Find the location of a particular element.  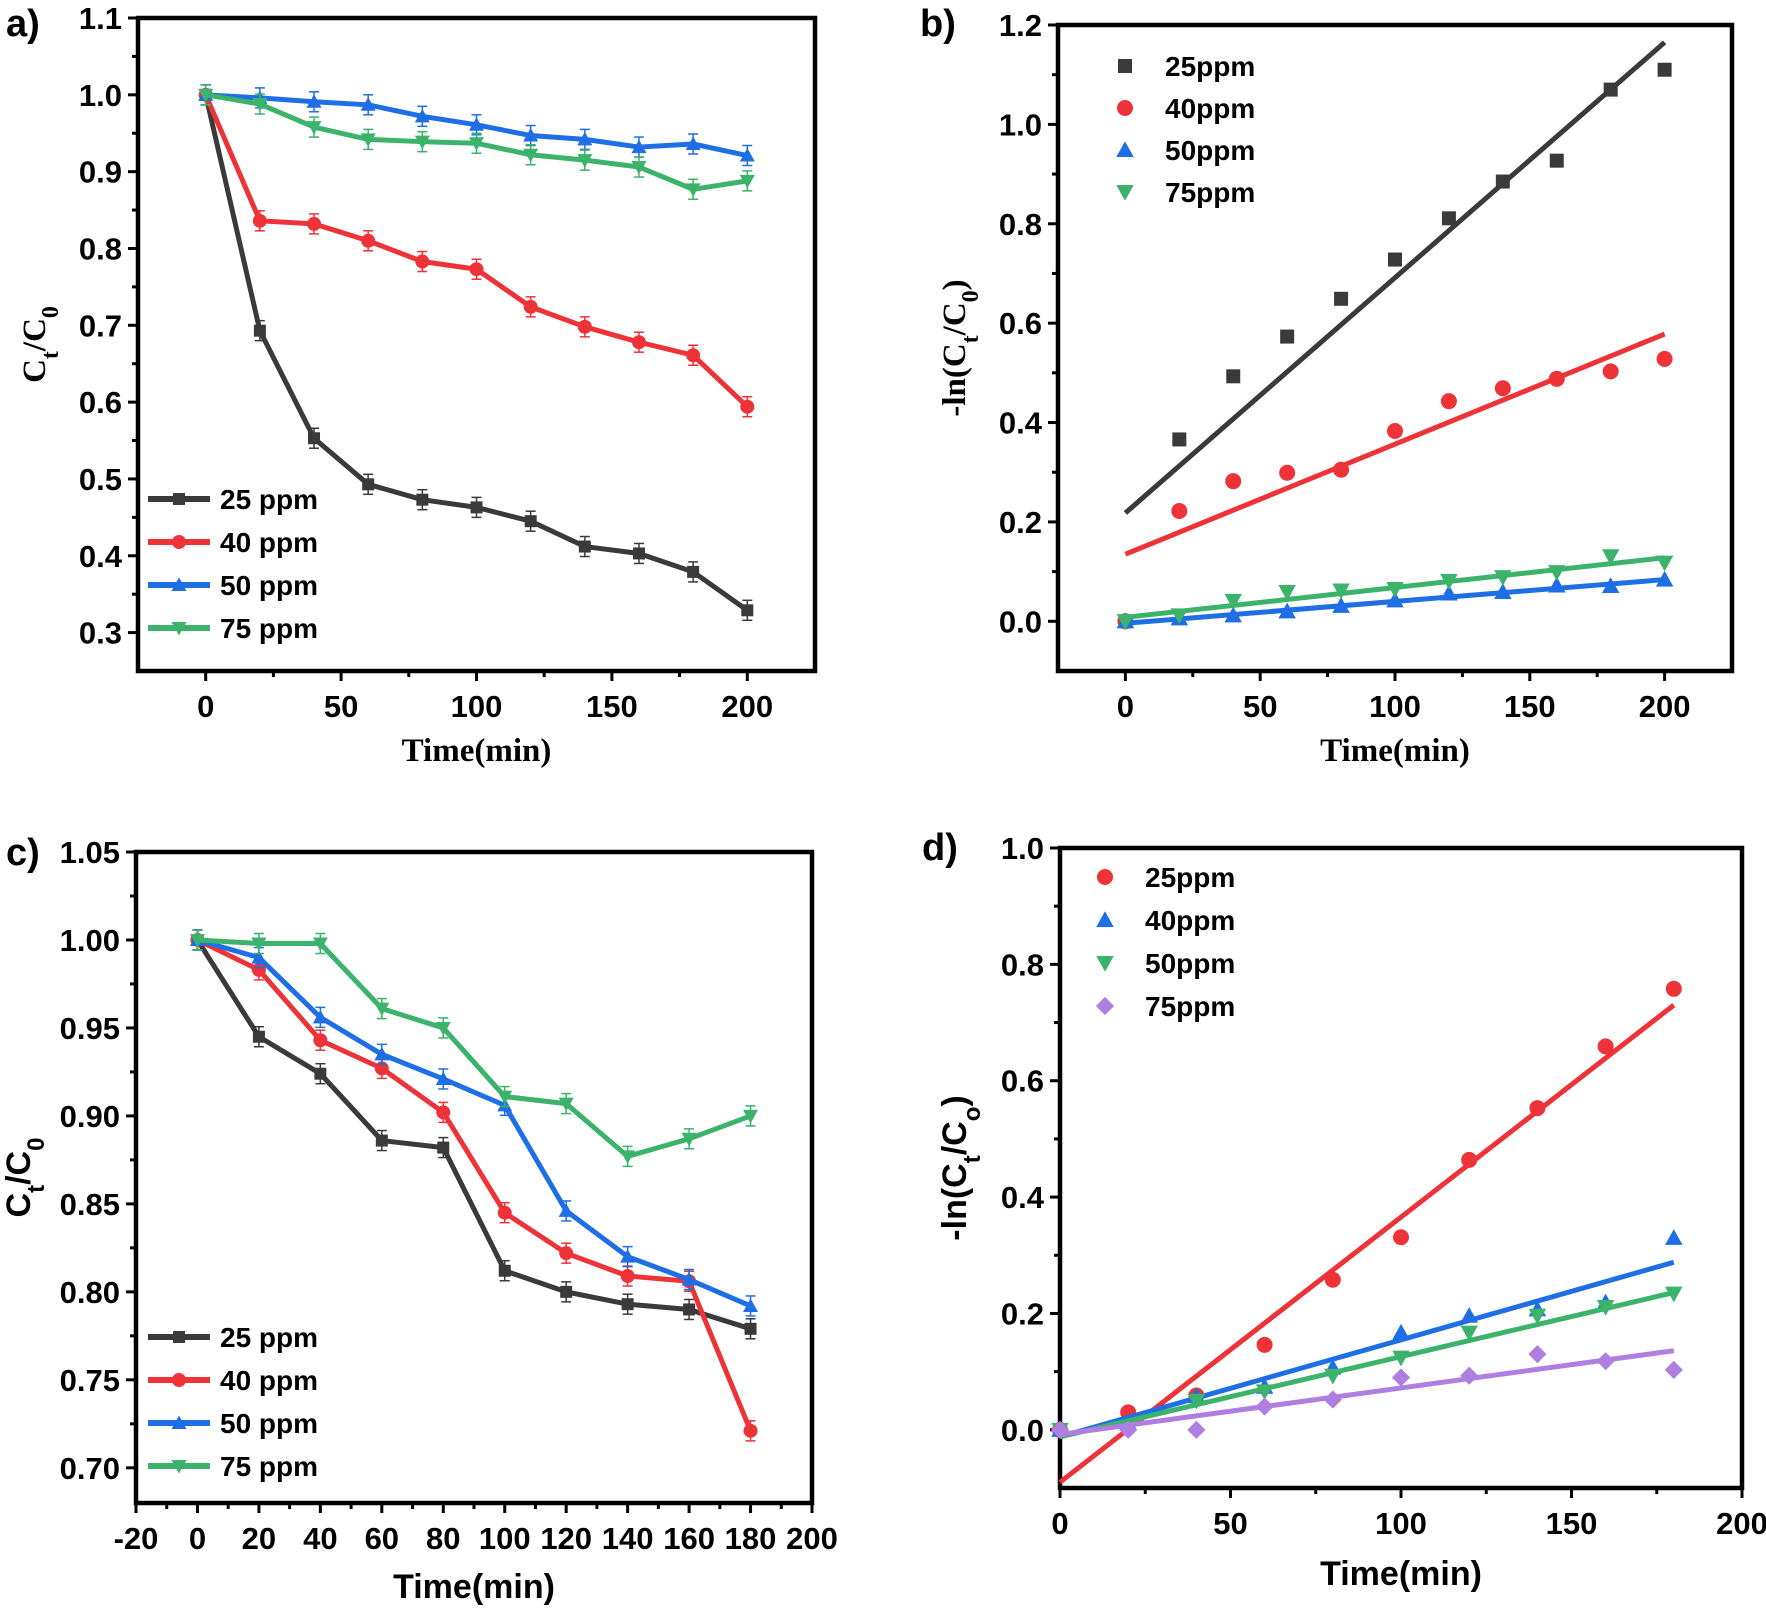

legend-label: 50ppm is located at coordinates (1210, 150).